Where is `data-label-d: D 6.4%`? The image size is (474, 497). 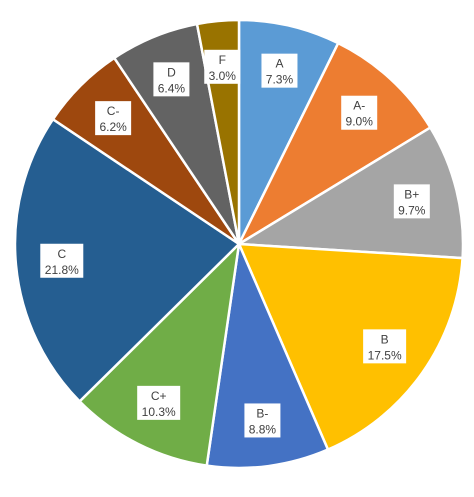 data-label-d: D 6.4% is located at coordinates (171, 79).